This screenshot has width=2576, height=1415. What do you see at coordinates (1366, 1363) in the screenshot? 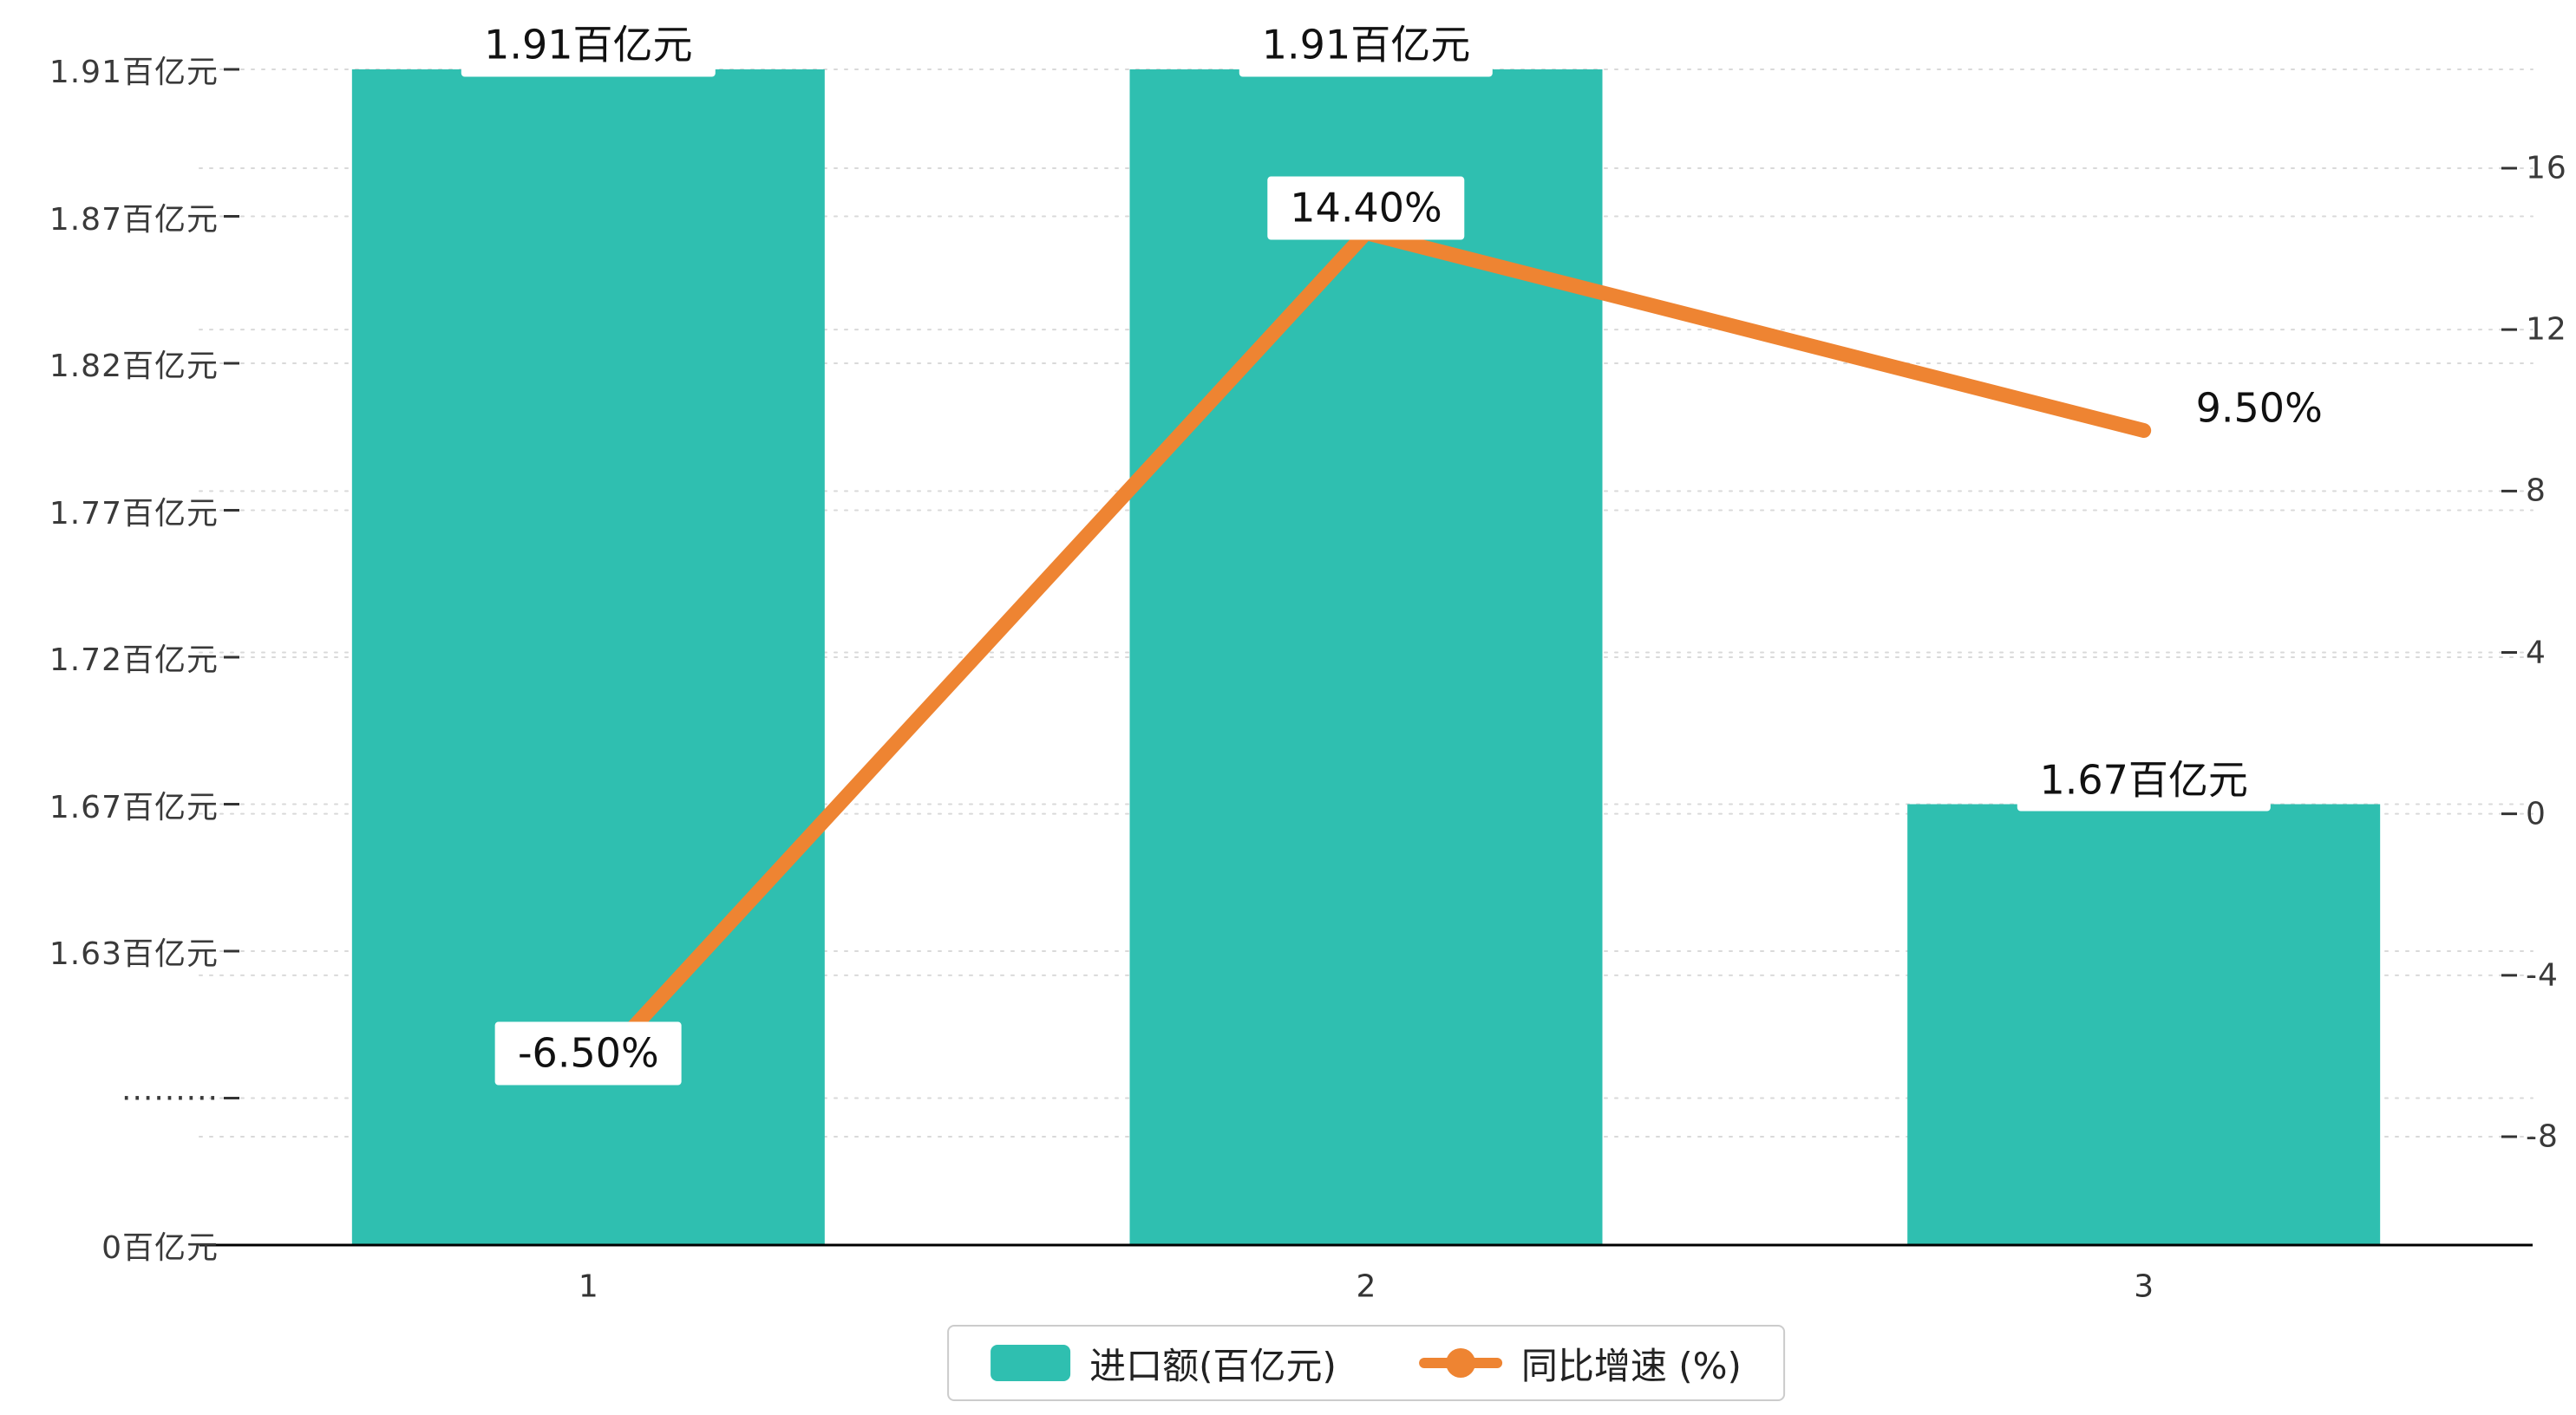
I see `legend: 进口额(百亿元) 同比增速 (%)` at bounding box center [1366, 1363].